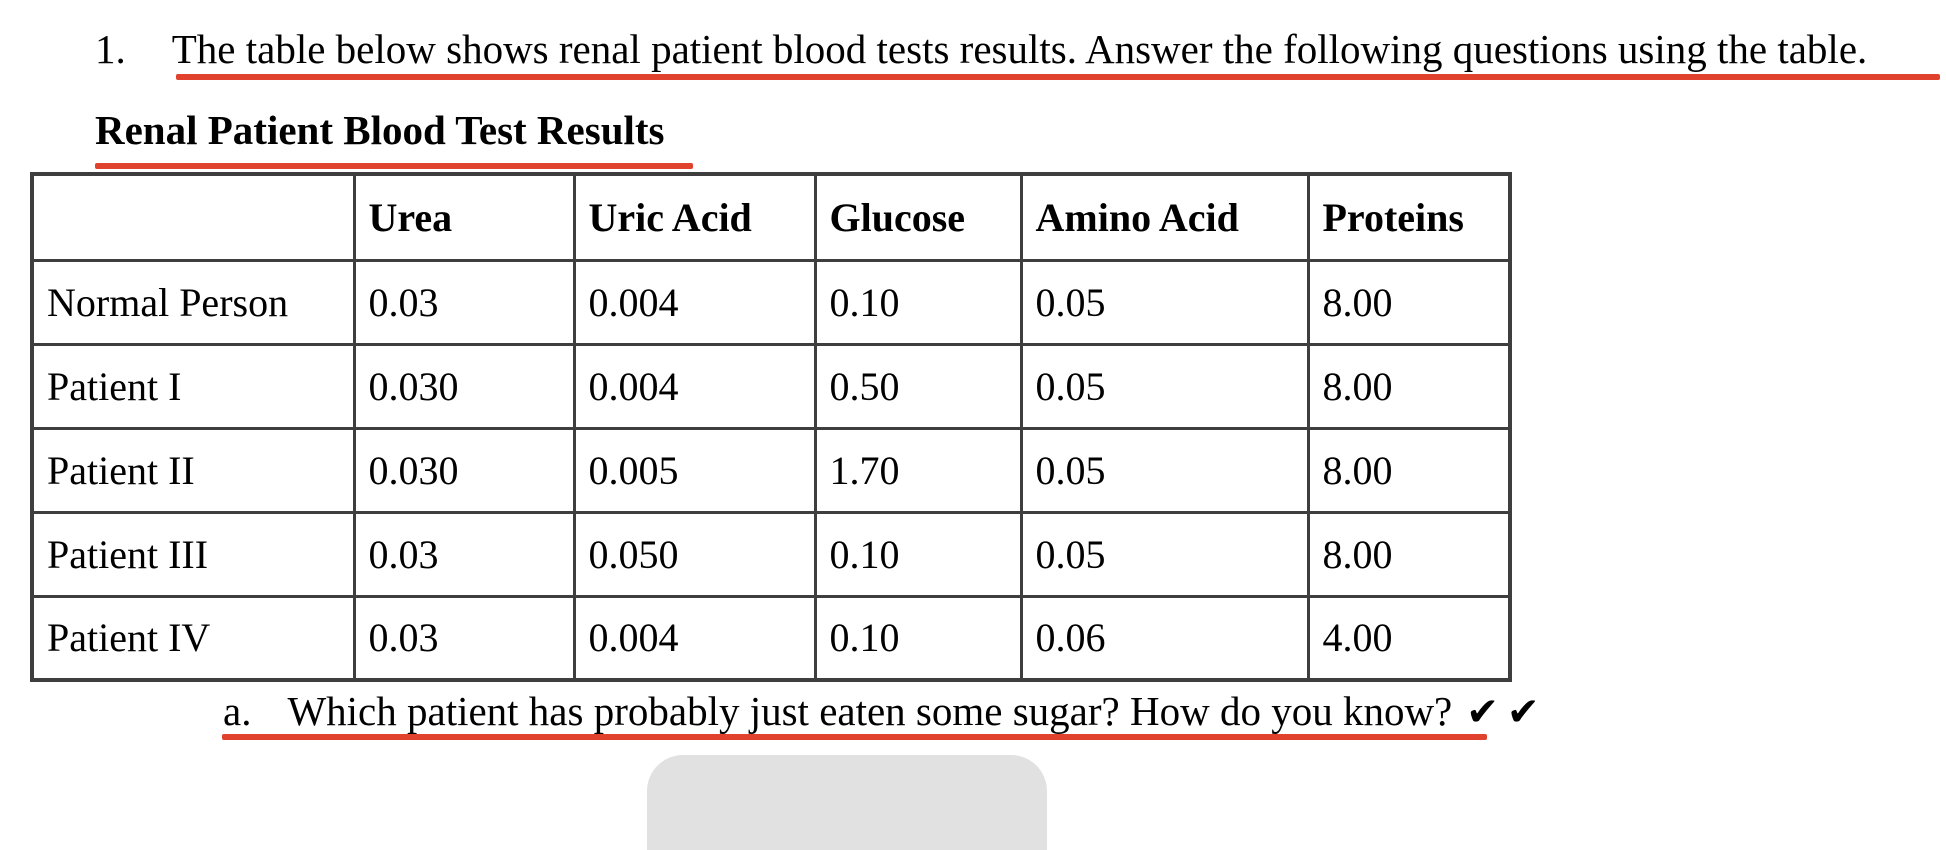 Image resolution: width=1946 pixels, height=850 pixels. Describe the element at coordinates (1409, 638) in the screenshot. I see `table-cell: 4.00` at that location.